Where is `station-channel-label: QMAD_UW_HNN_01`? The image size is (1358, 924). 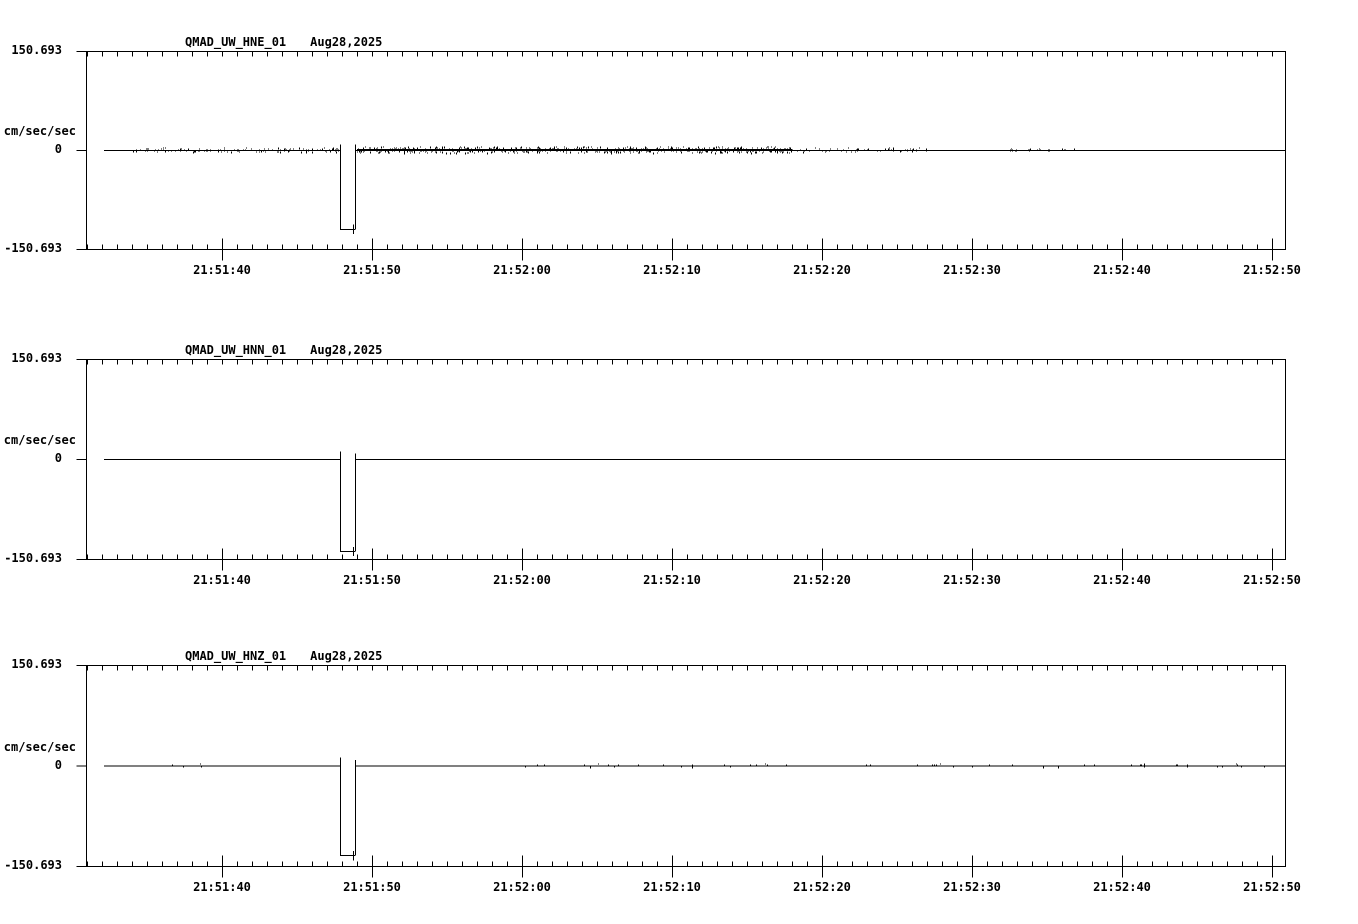 station-channel-label: QMAD_UW_HNN_01 is located at coordinates (236, 350).